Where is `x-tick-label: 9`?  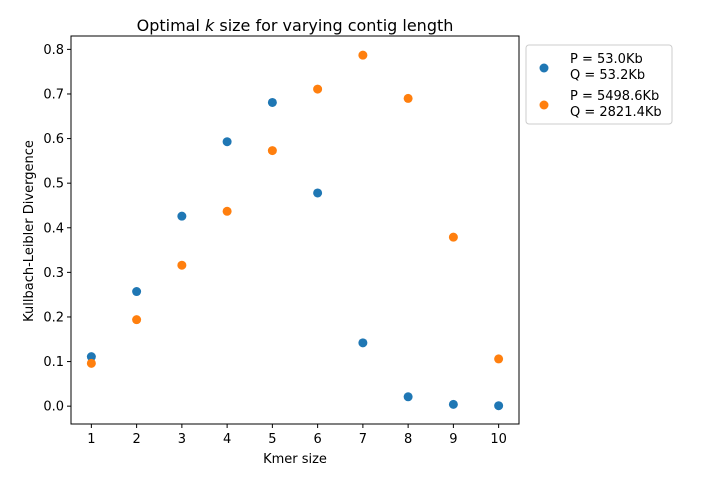
x-tick-label: 9 is located at coordinates (453, 439).